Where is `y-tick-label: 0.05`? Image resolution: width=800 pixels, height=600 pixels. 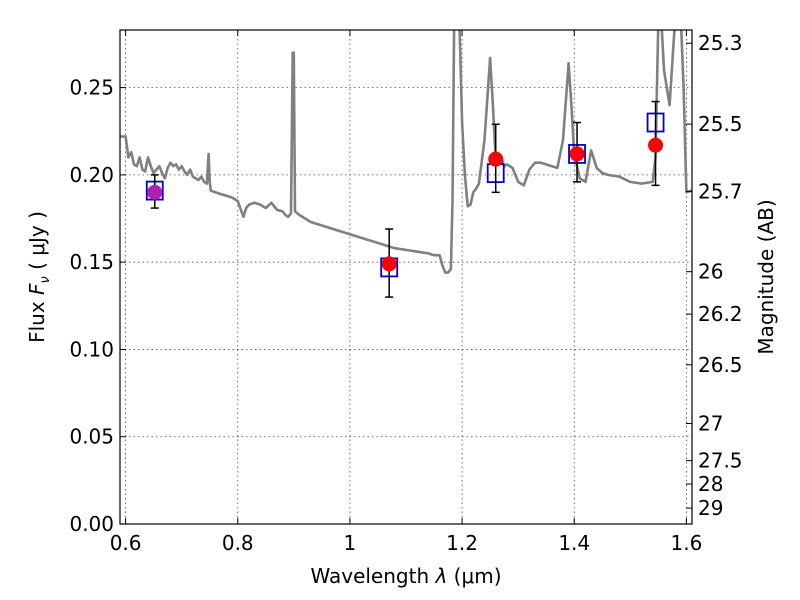
y-tick-label: 0.05 is located at coordinates (91, 437).